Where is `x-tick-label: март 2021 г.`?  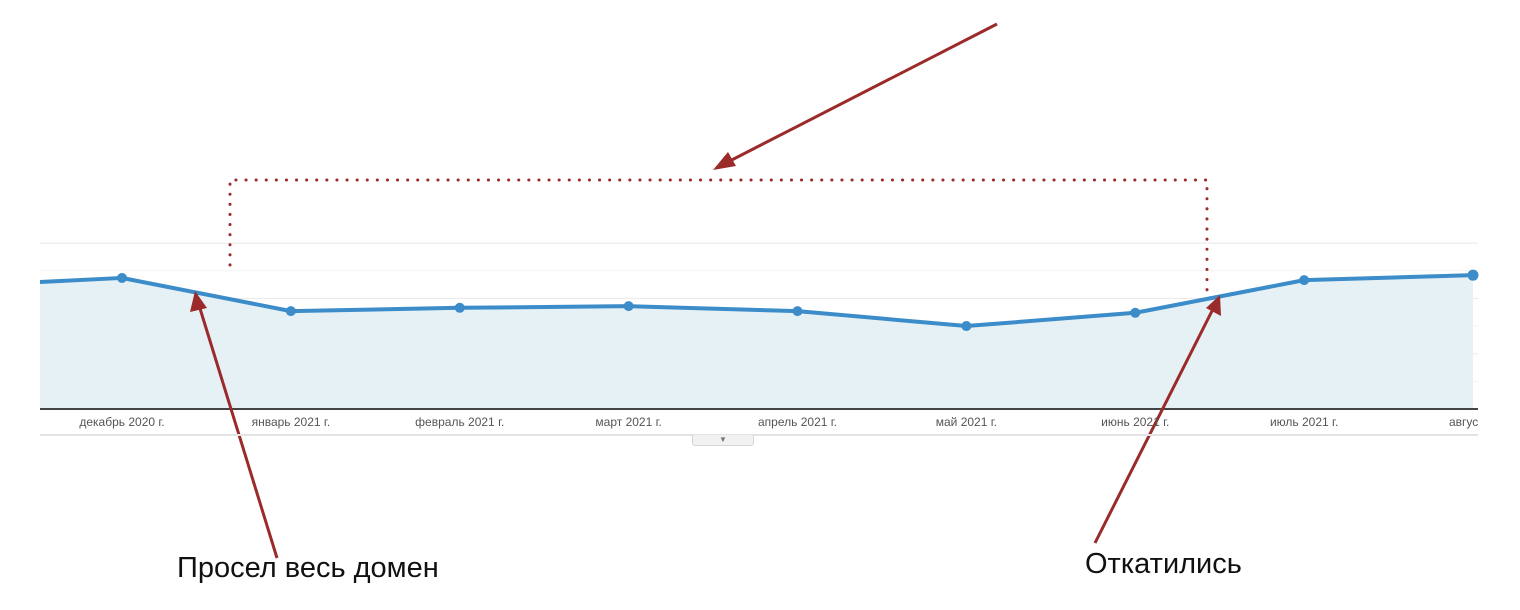
x-tick-label: март 2021 г. is located at coordinates (628, 422).